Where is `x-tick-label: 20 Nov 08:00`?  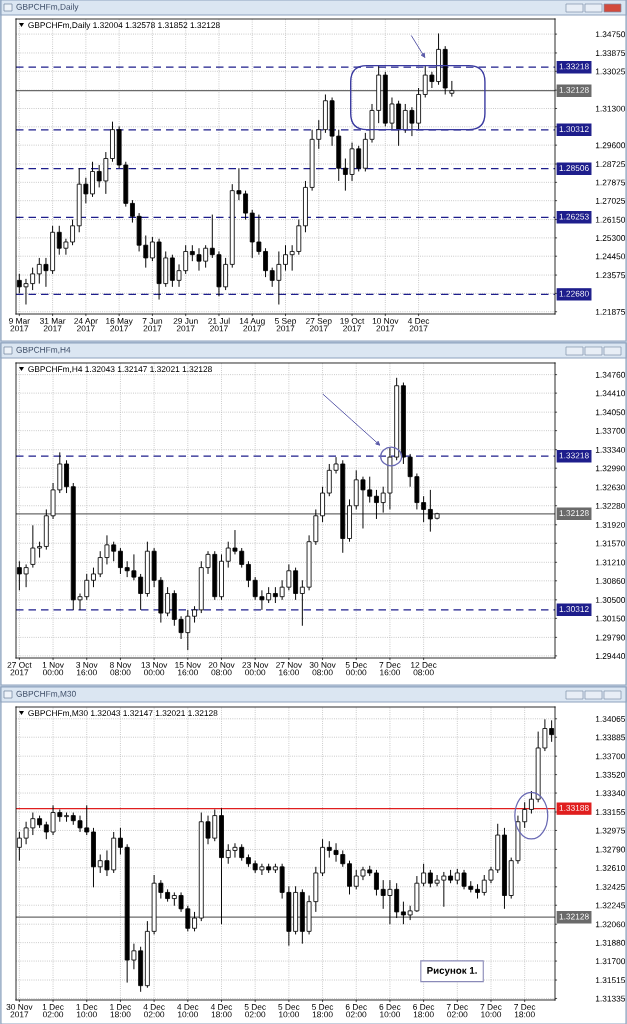
x-tick-label: 20 Nov 08:00 is located at coordinates (221, 668).